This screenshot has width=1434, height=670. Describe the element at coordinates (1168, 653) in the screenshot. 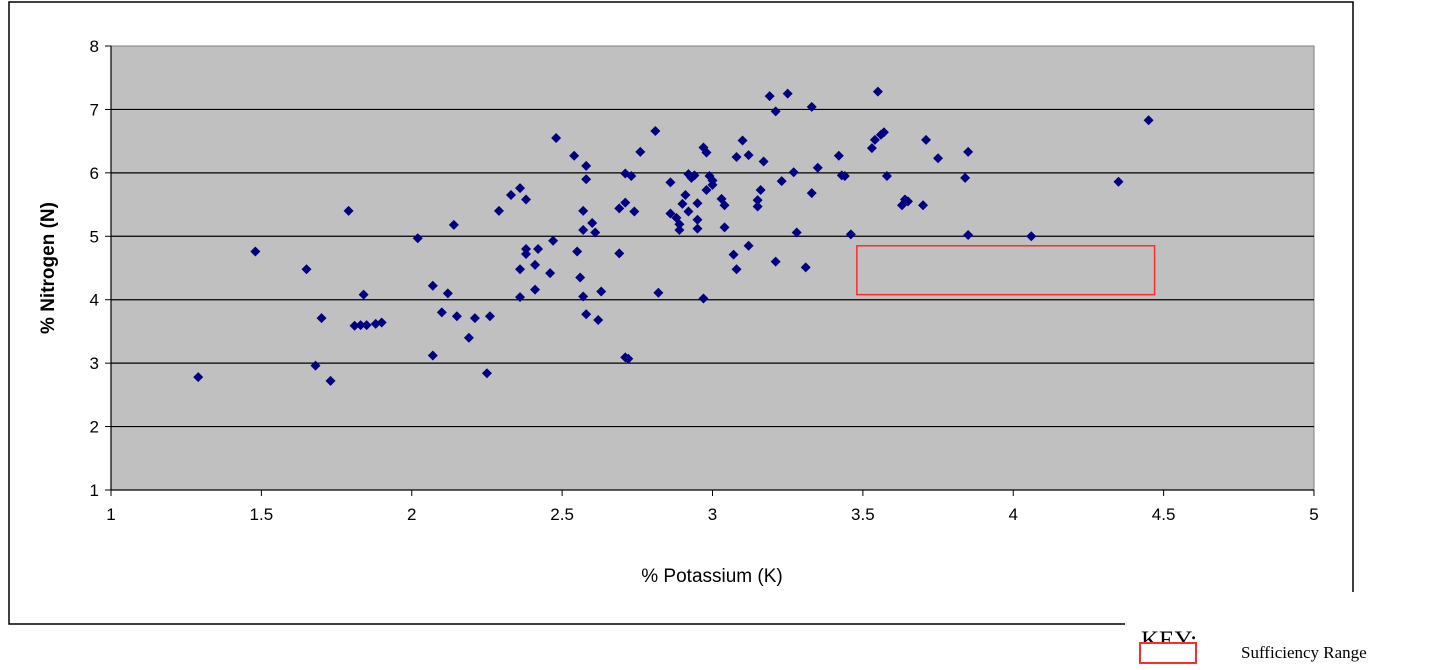

I see `legend-swatch` at that location.